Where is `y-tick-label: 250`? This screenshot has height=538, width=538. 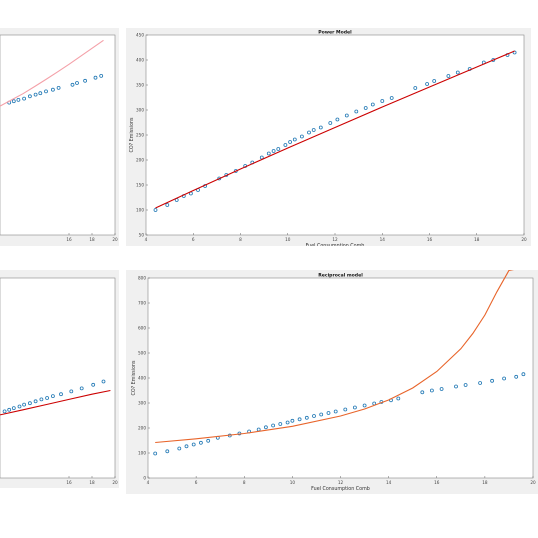
y-tick-label: 250 is located at coordinates (140, 135).